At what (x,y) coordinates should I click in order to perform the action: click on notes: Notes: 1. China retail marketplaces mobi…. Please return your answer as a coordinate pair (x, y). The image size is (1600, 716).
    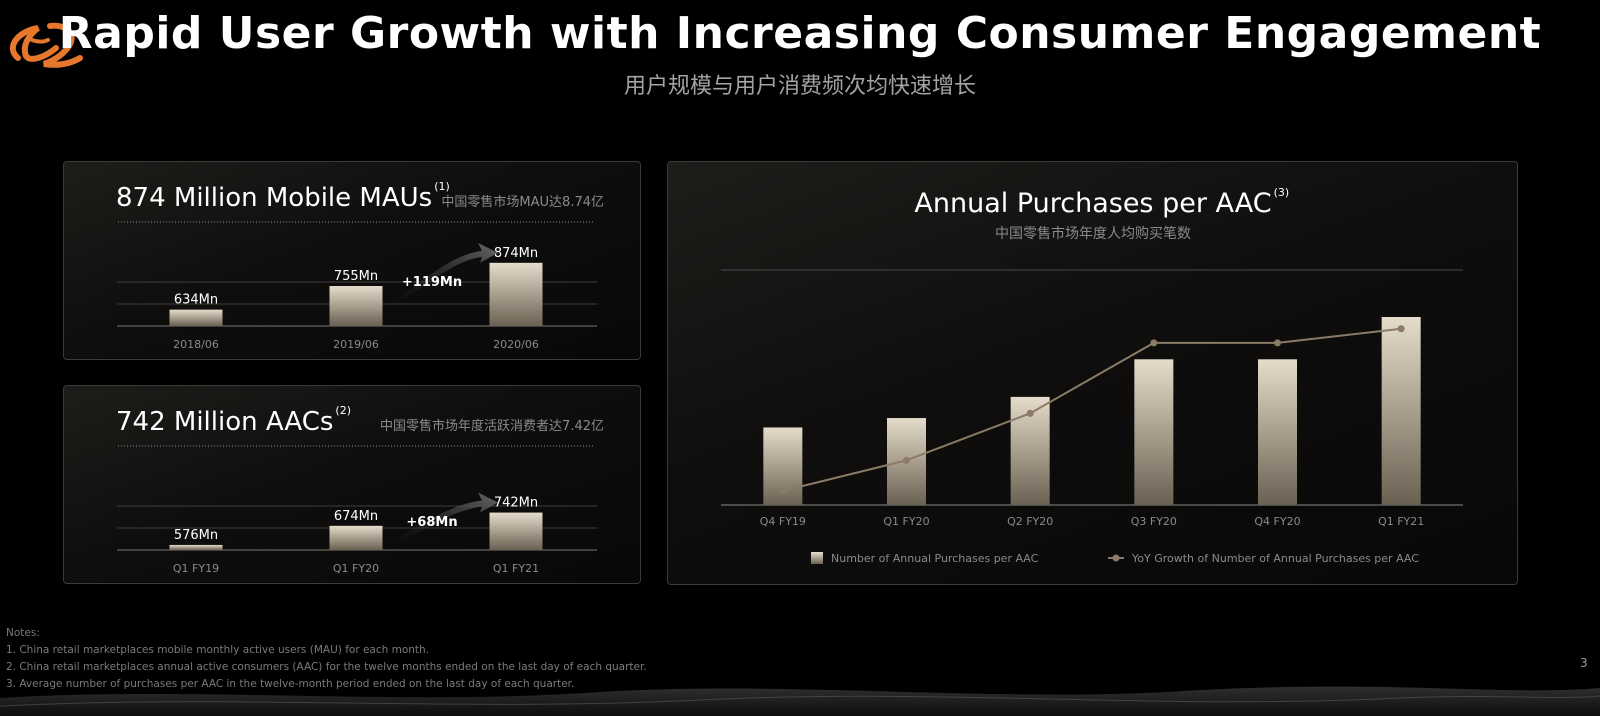
    Looking at the image, I should click on (326, 659).